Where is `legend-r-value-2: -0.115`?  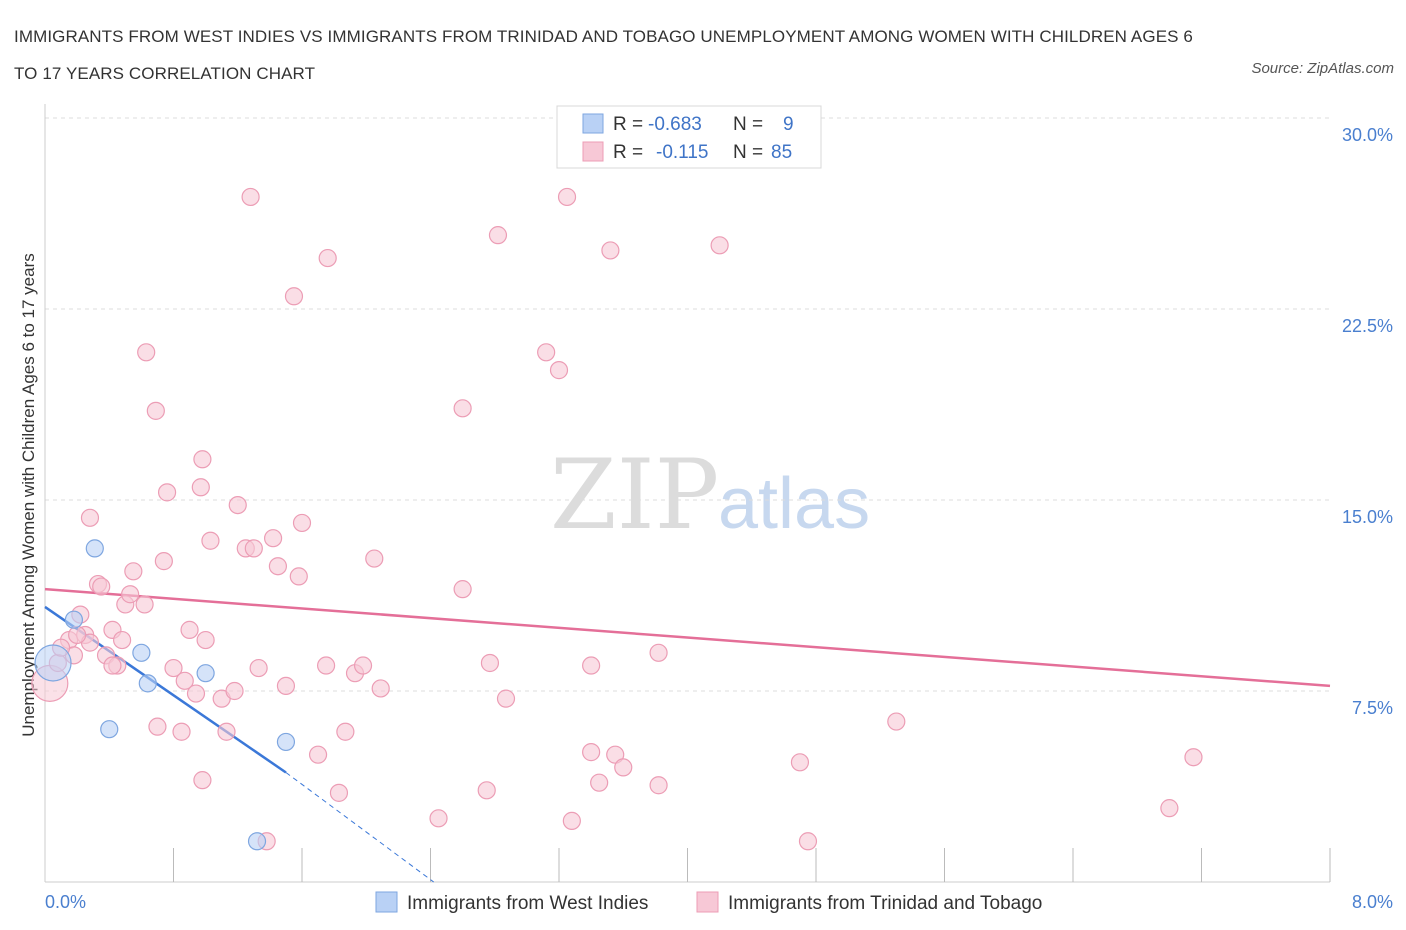
legend-r-value-2: -0.115 is located at coordinates (682, 152).